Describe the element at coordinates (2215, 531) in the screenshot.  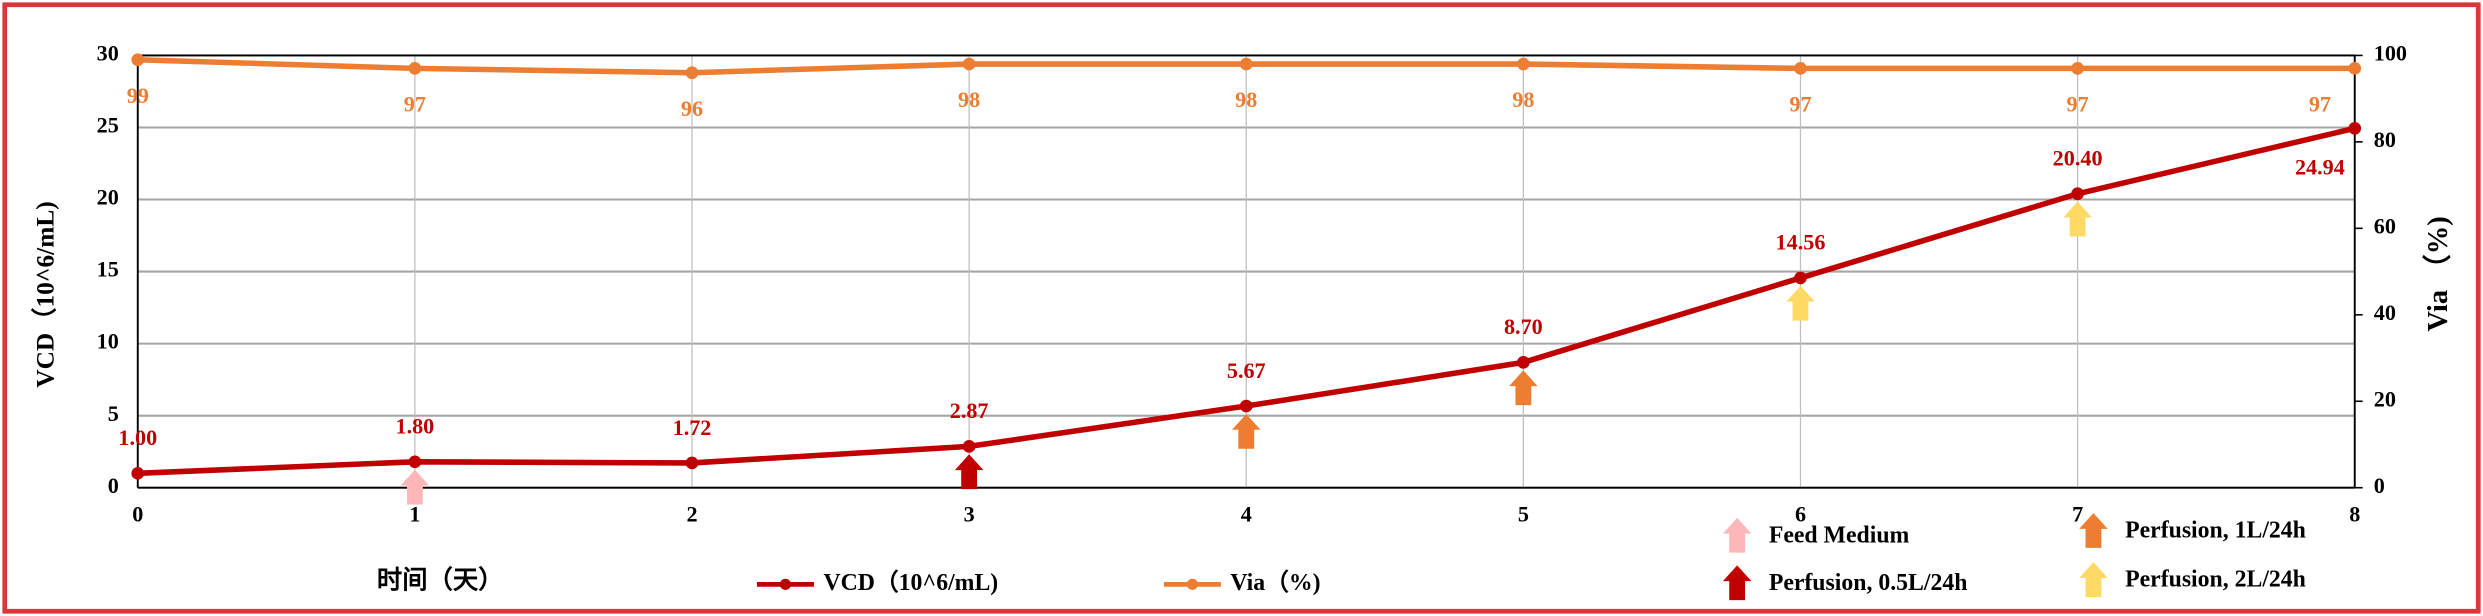
I see `legend-label: Perfusion, 1L/24h` at that location.